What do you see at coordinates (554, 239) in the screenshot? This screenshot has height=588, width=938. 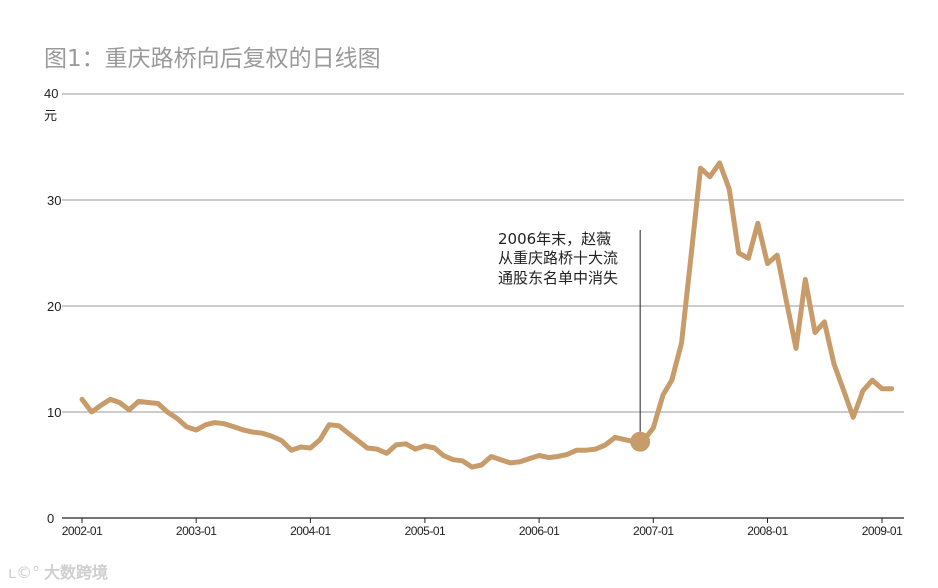 I see `annotation-line-1: 2006年末，赵薇` at bounding box center [554, 239].